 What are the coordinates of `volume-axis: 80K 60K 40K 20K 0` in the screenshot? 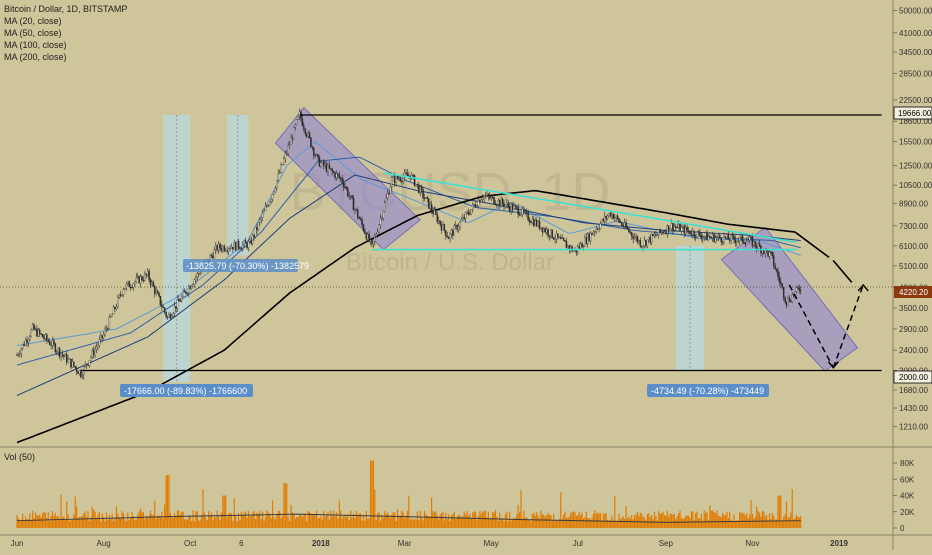 It's located at (904, 496).